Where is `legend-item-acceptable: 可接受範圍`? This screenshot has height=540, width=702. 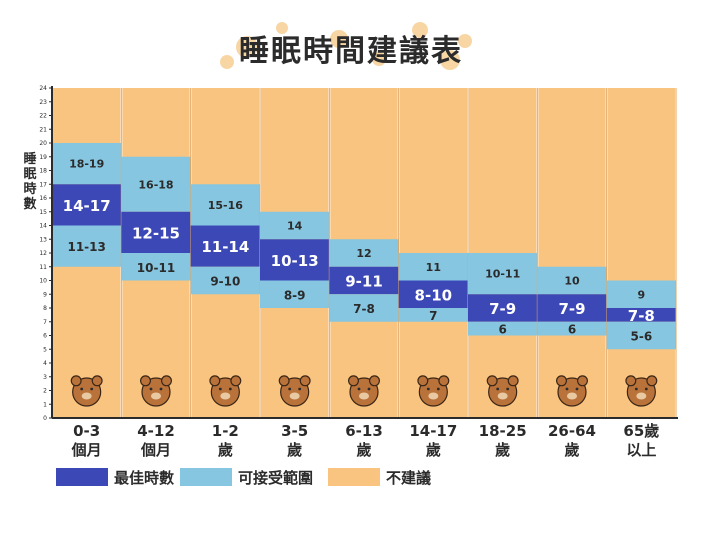 legend-item-acceptable: 可接受範圍 is located at coordinates (246, 477).